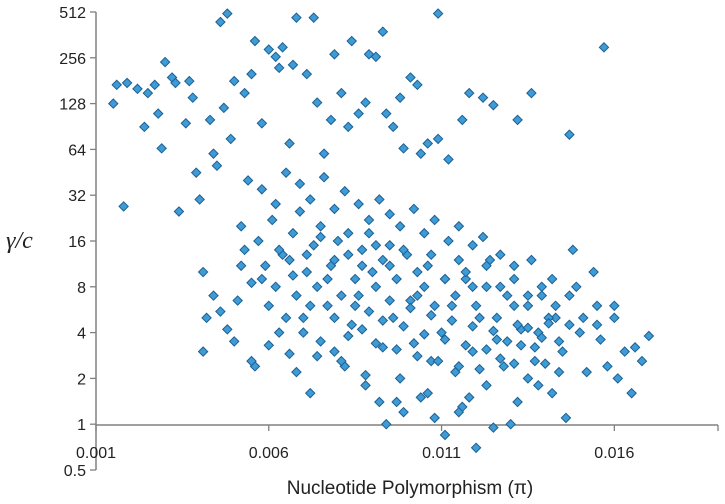 The height and width of the screenshot is (504, 725). What do you see at coordinates (77, 242) in the screenshot?
I see `y-ticks: 0.5 1 2 4 8 16 32 64 128 256 512` at bounding box center [77, 242].